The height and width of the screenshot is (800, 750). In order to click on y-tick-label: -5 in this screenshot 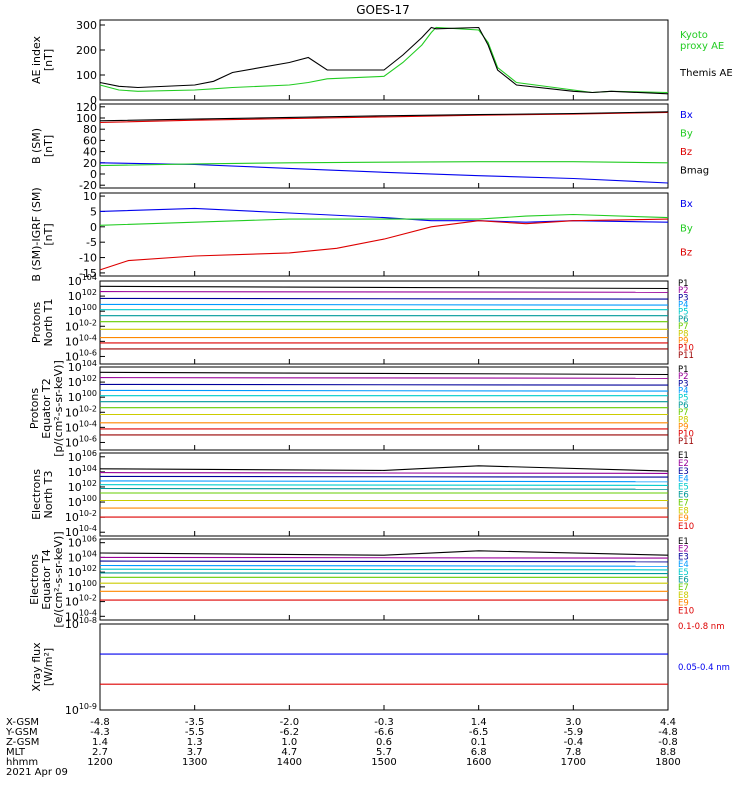, I will do `click(91, 242)`.